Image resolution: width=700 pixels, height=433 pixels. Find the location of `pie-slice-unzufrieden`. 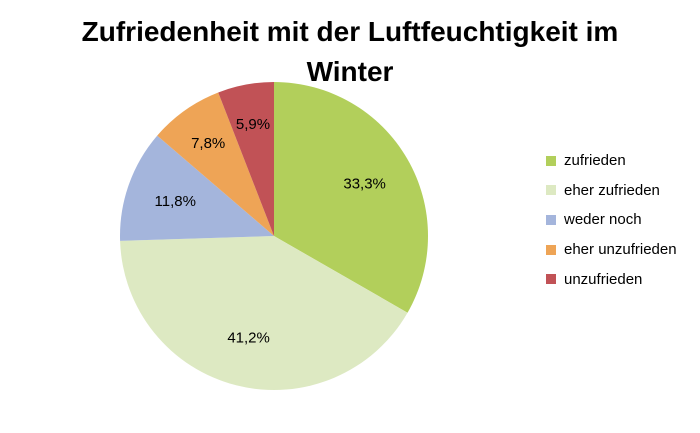

pie-slice-unzufrieden is located at coordinates (246, 159).